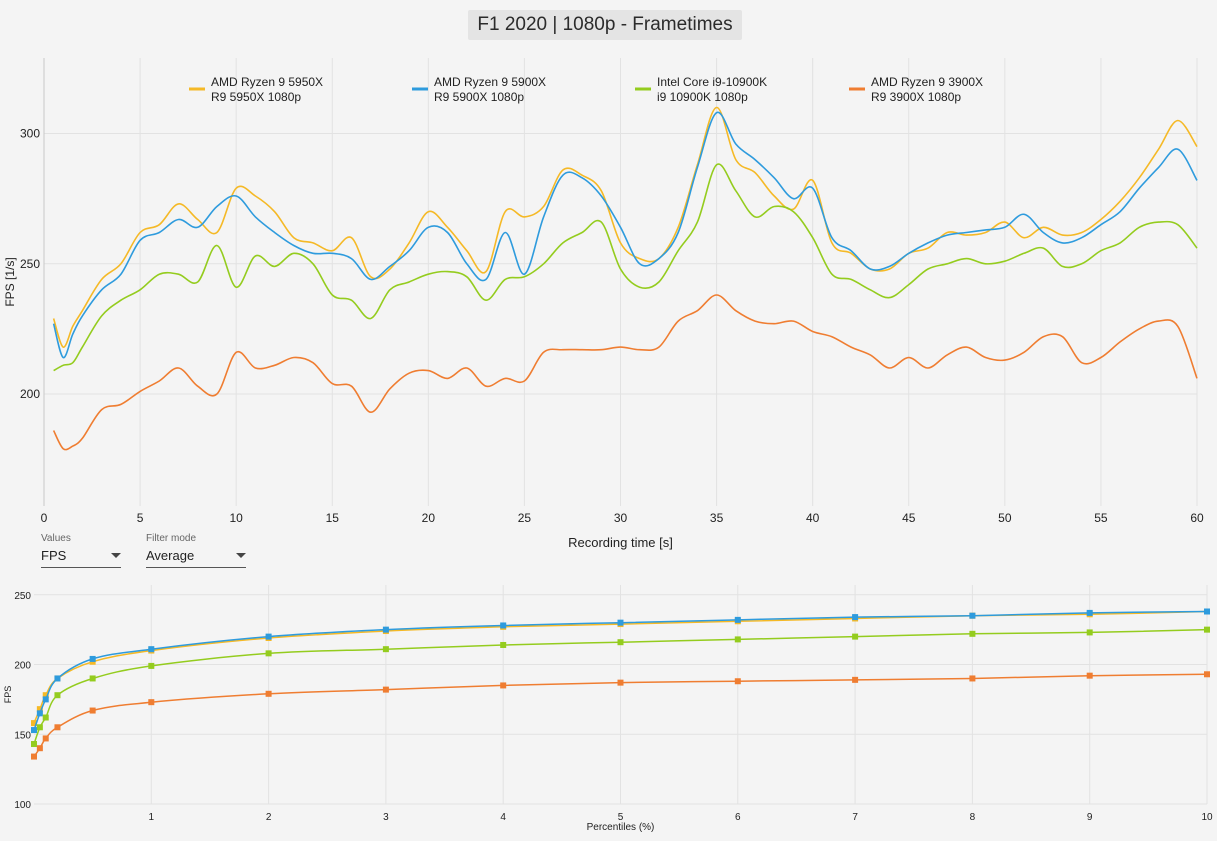 The height and width of the screenshot is (841, 1217). What do you see at coordinates (333, 518) in the screenshot?
I see `top-x-tick-label: 15` at bounding box center [333, 518].